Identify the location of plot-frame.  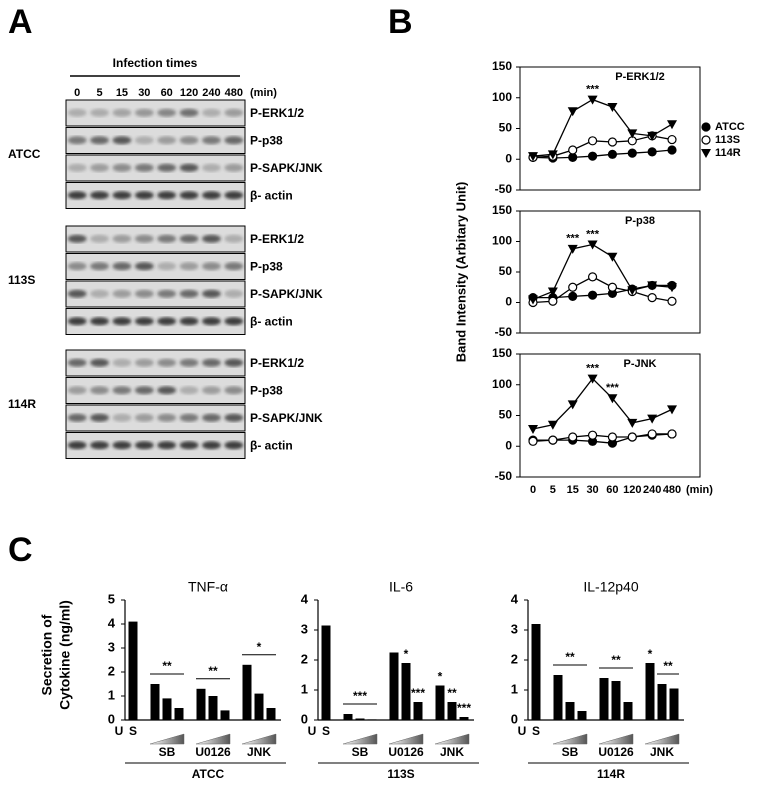
(610, 128).